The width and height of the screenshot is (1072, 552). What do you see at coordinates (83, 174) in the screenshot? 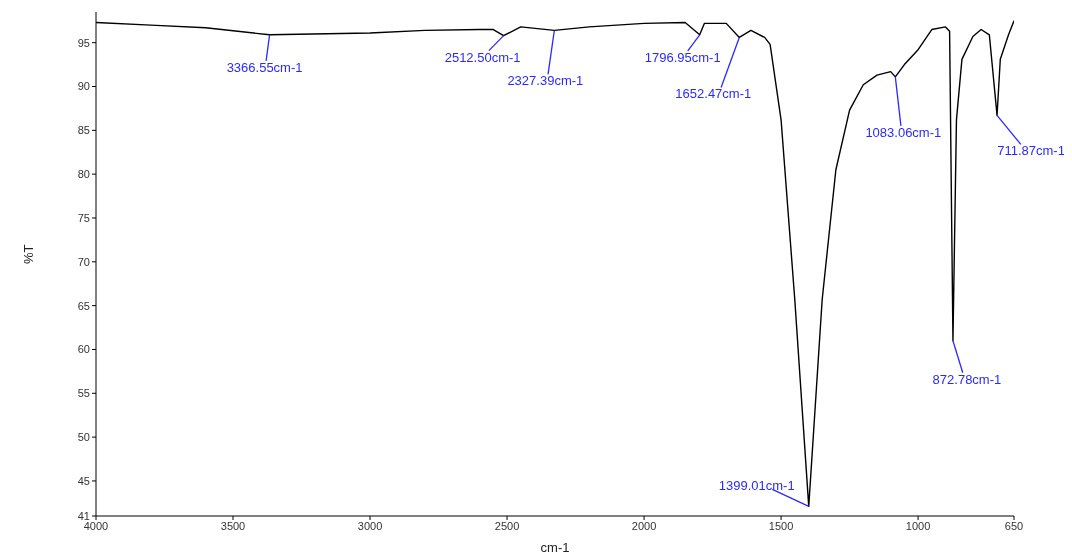
I see `y-tick-label: 80` at bounding box center [83, 174].